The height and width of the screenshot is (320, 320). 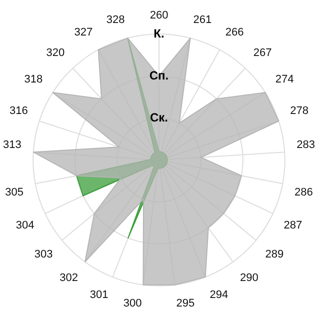 I want to click on spoke-label: 300, so click(x=132, y=303).